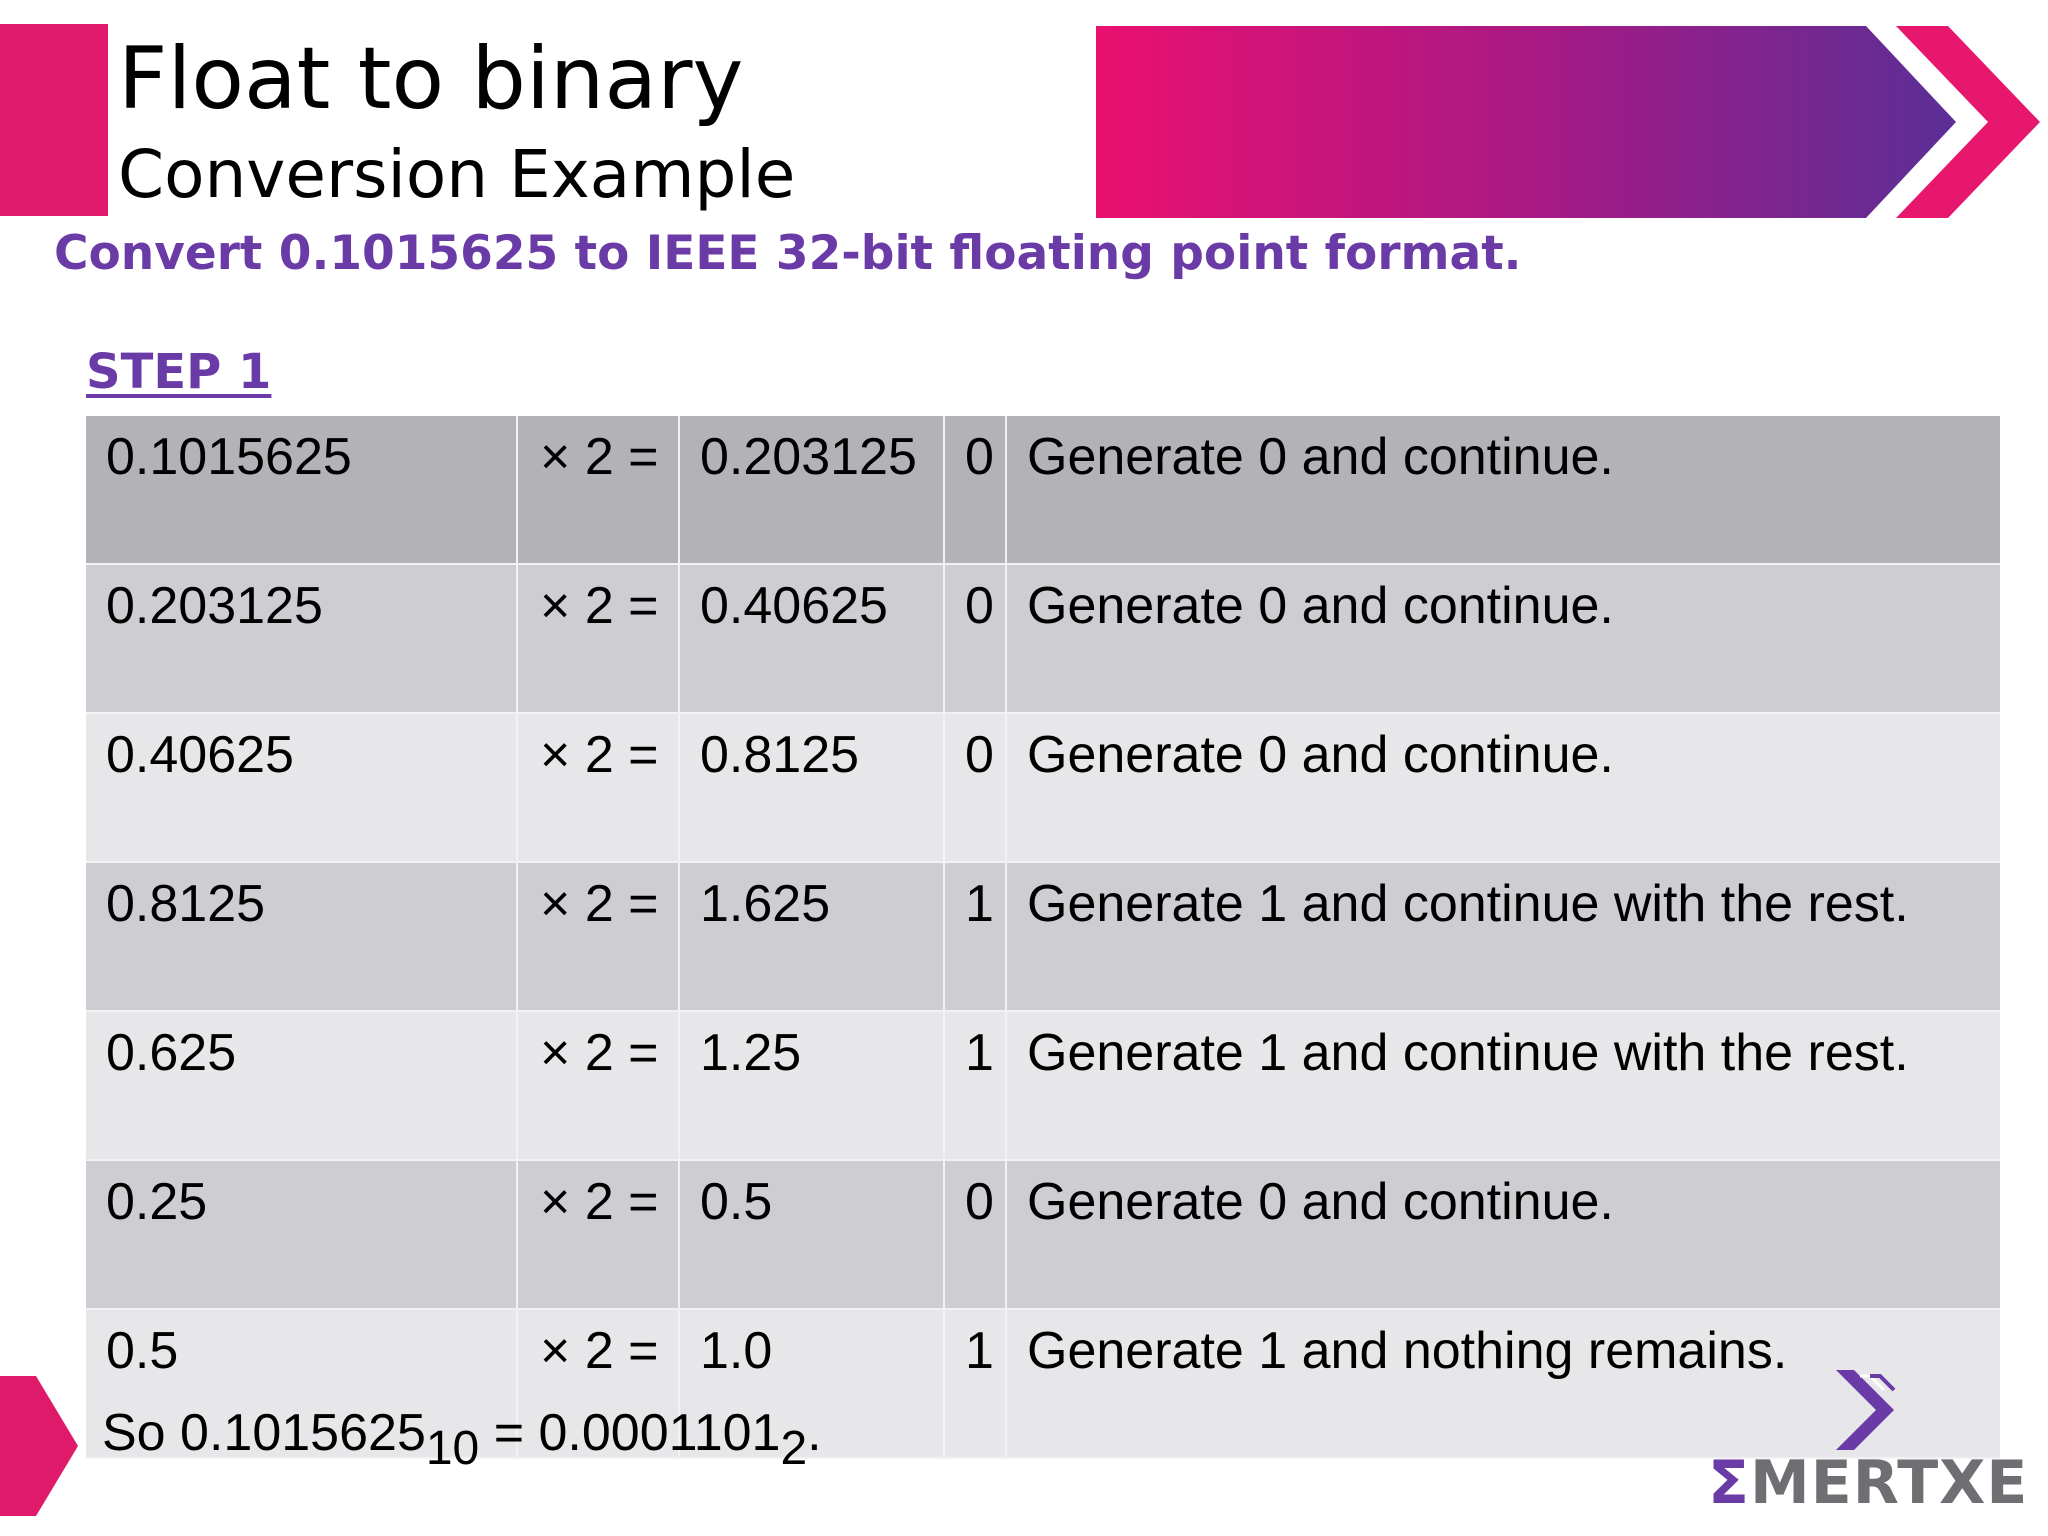  What do you see at coordinates (264, 1433) in the screenshot?
I see `conclusion-prefix: So 0.1015625` at bounding box center [264, 1433].